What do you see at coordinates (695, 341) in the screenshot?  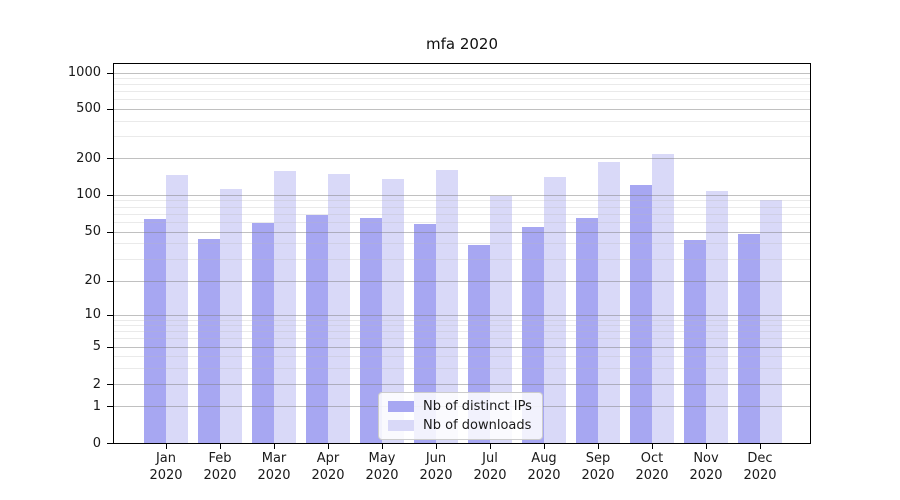 I see `bar-distinct-ips-nov` at bounding box center [695, 341].